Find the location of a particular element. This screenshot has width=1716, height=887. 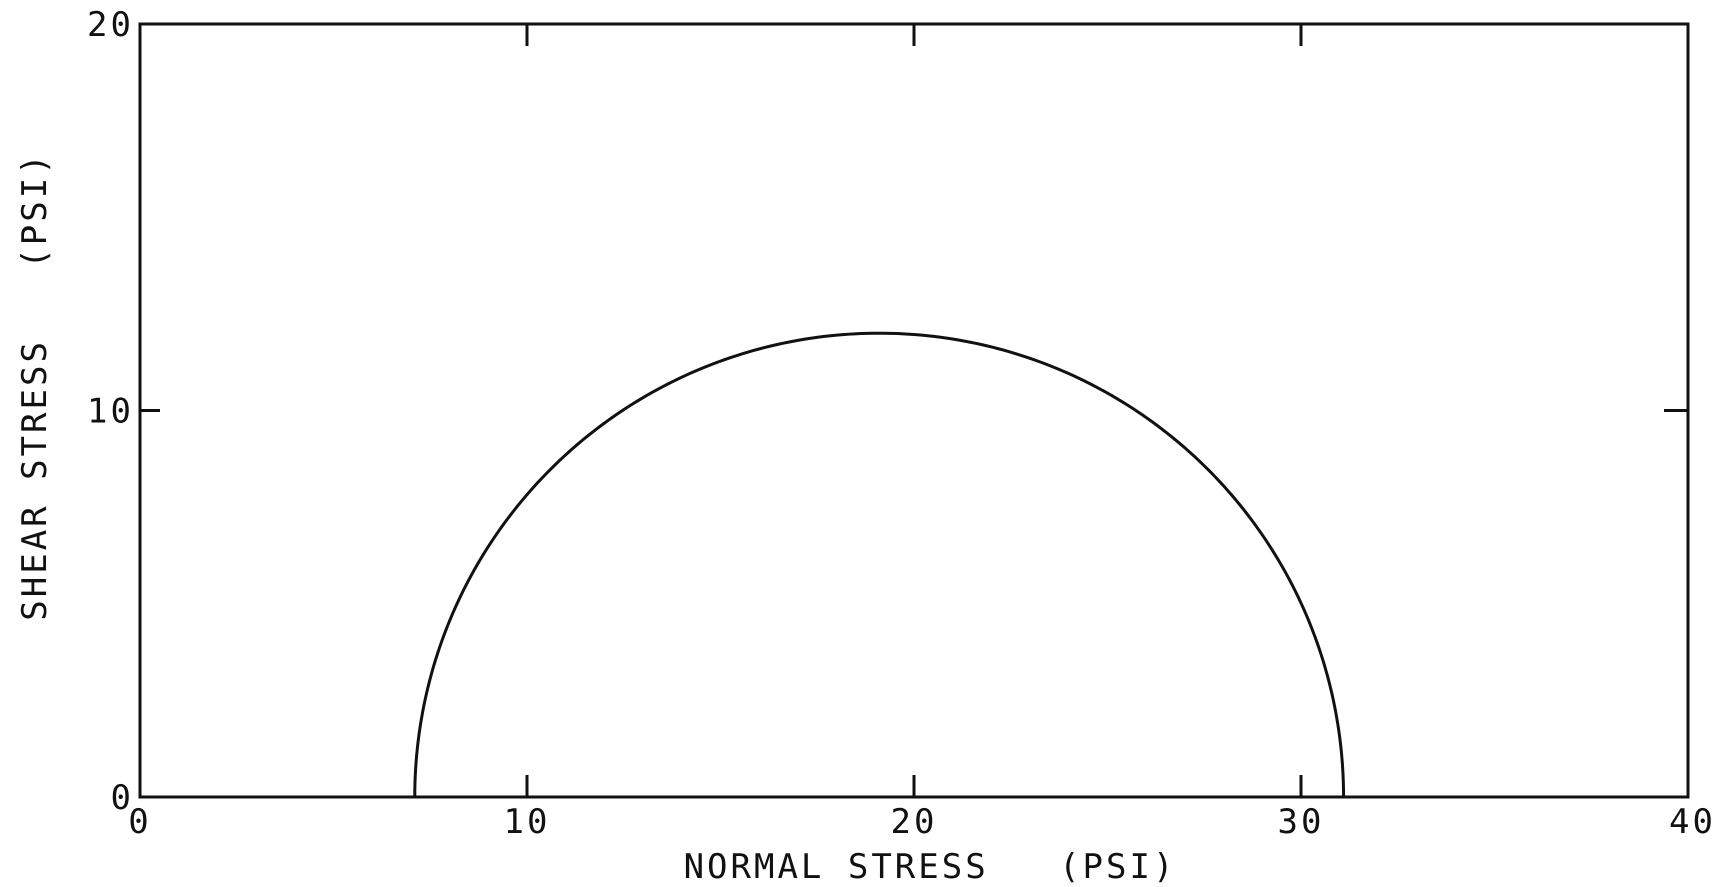

y-tick-label: 20 is located at coordinates (110, 25).